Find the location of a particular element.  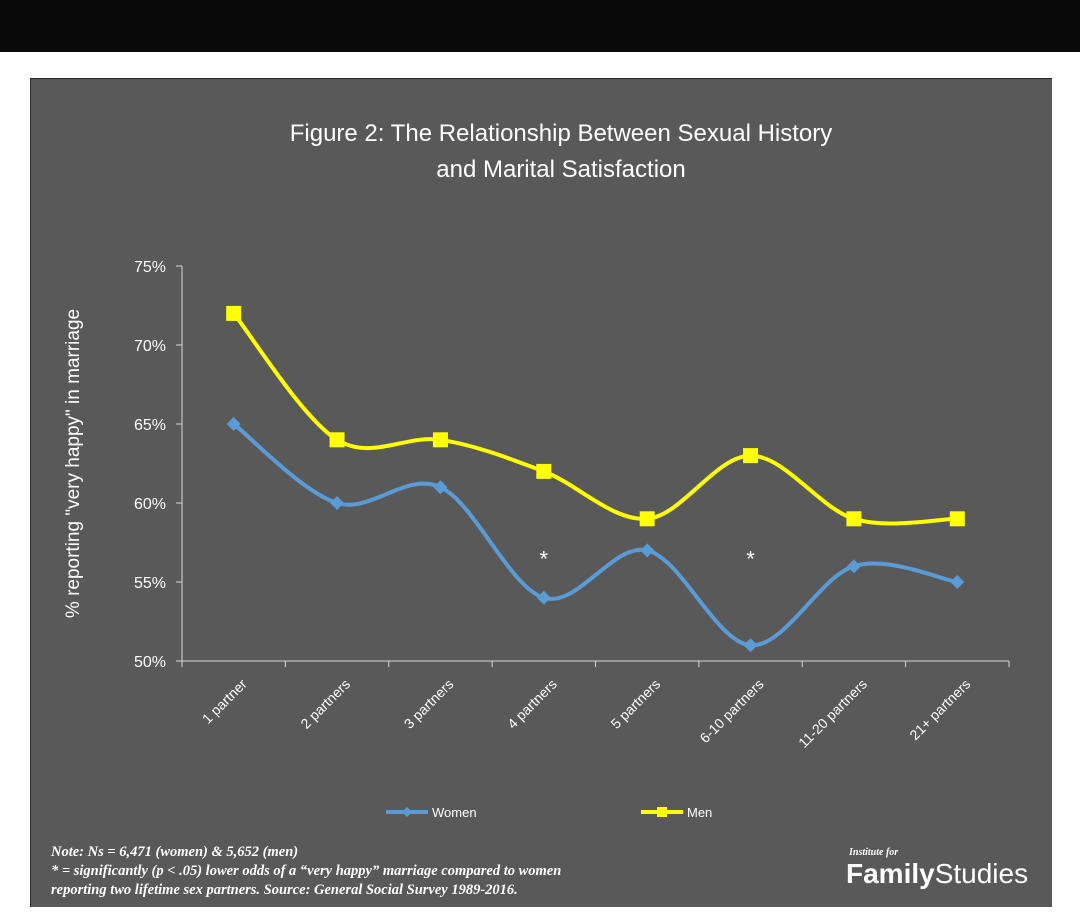

y-tick-label: 55% is located at coordinates (150, 583).